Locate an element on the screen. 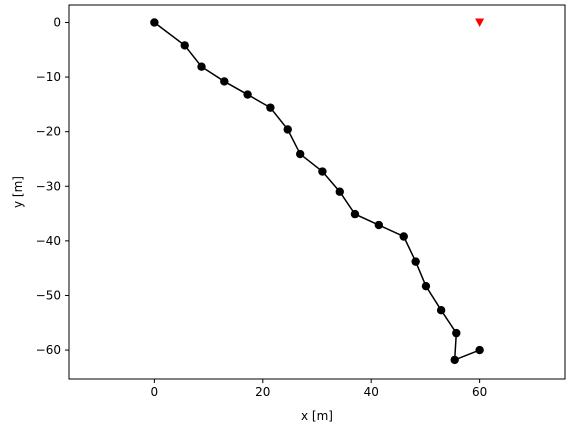  y-tick-label: −50 is located at coordinates (48, 295).